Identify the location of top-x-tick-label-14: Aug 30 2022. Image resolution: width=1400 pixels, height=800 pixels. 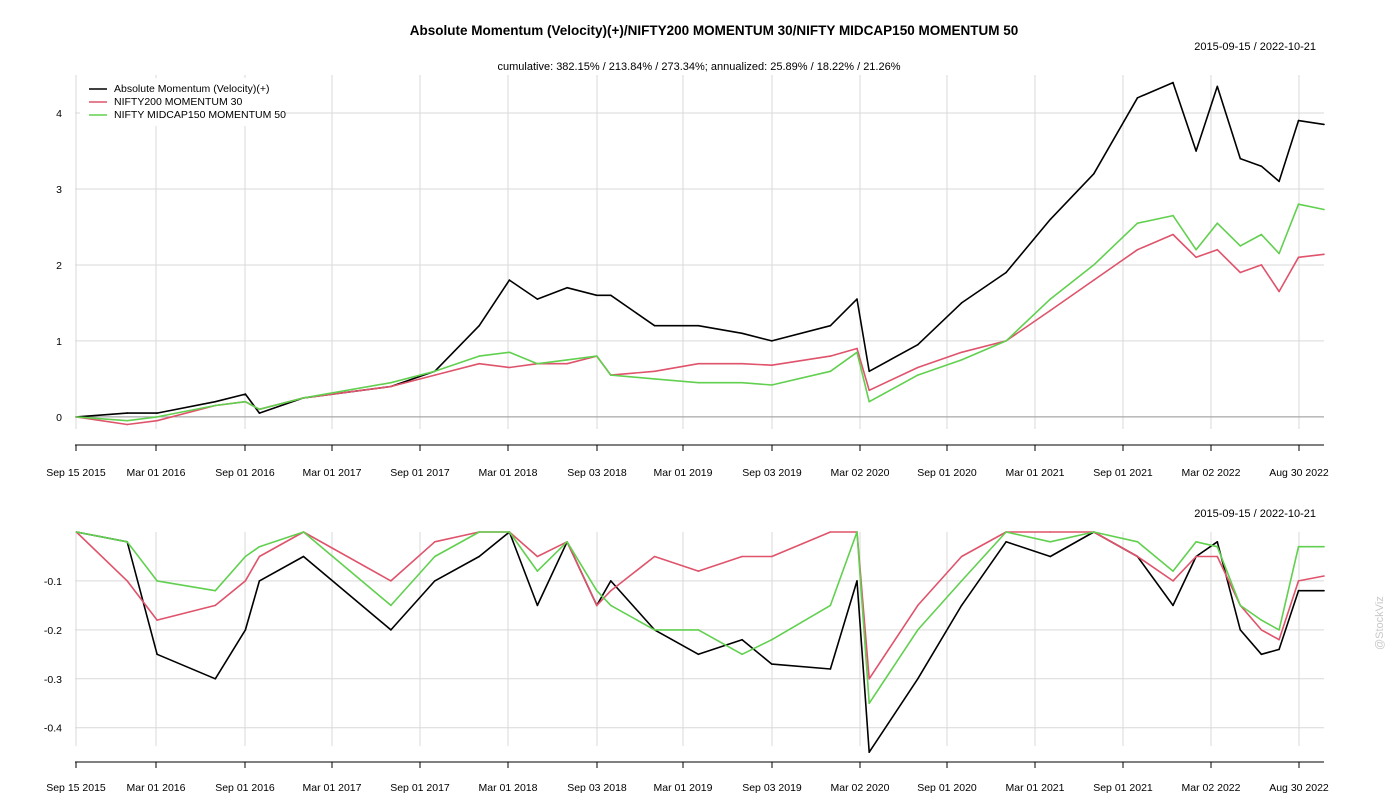
(1299, 473).